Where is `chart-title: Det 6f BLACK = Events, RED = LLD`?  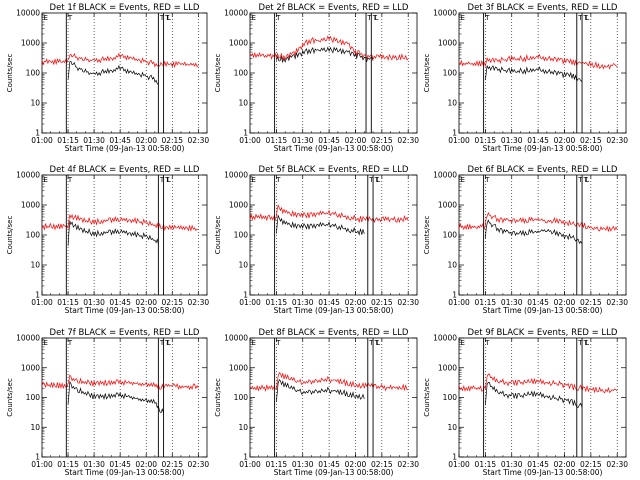 chart-title: Det 6f BLACK = Events, RED = LLD is located at coordinates (543, 170).